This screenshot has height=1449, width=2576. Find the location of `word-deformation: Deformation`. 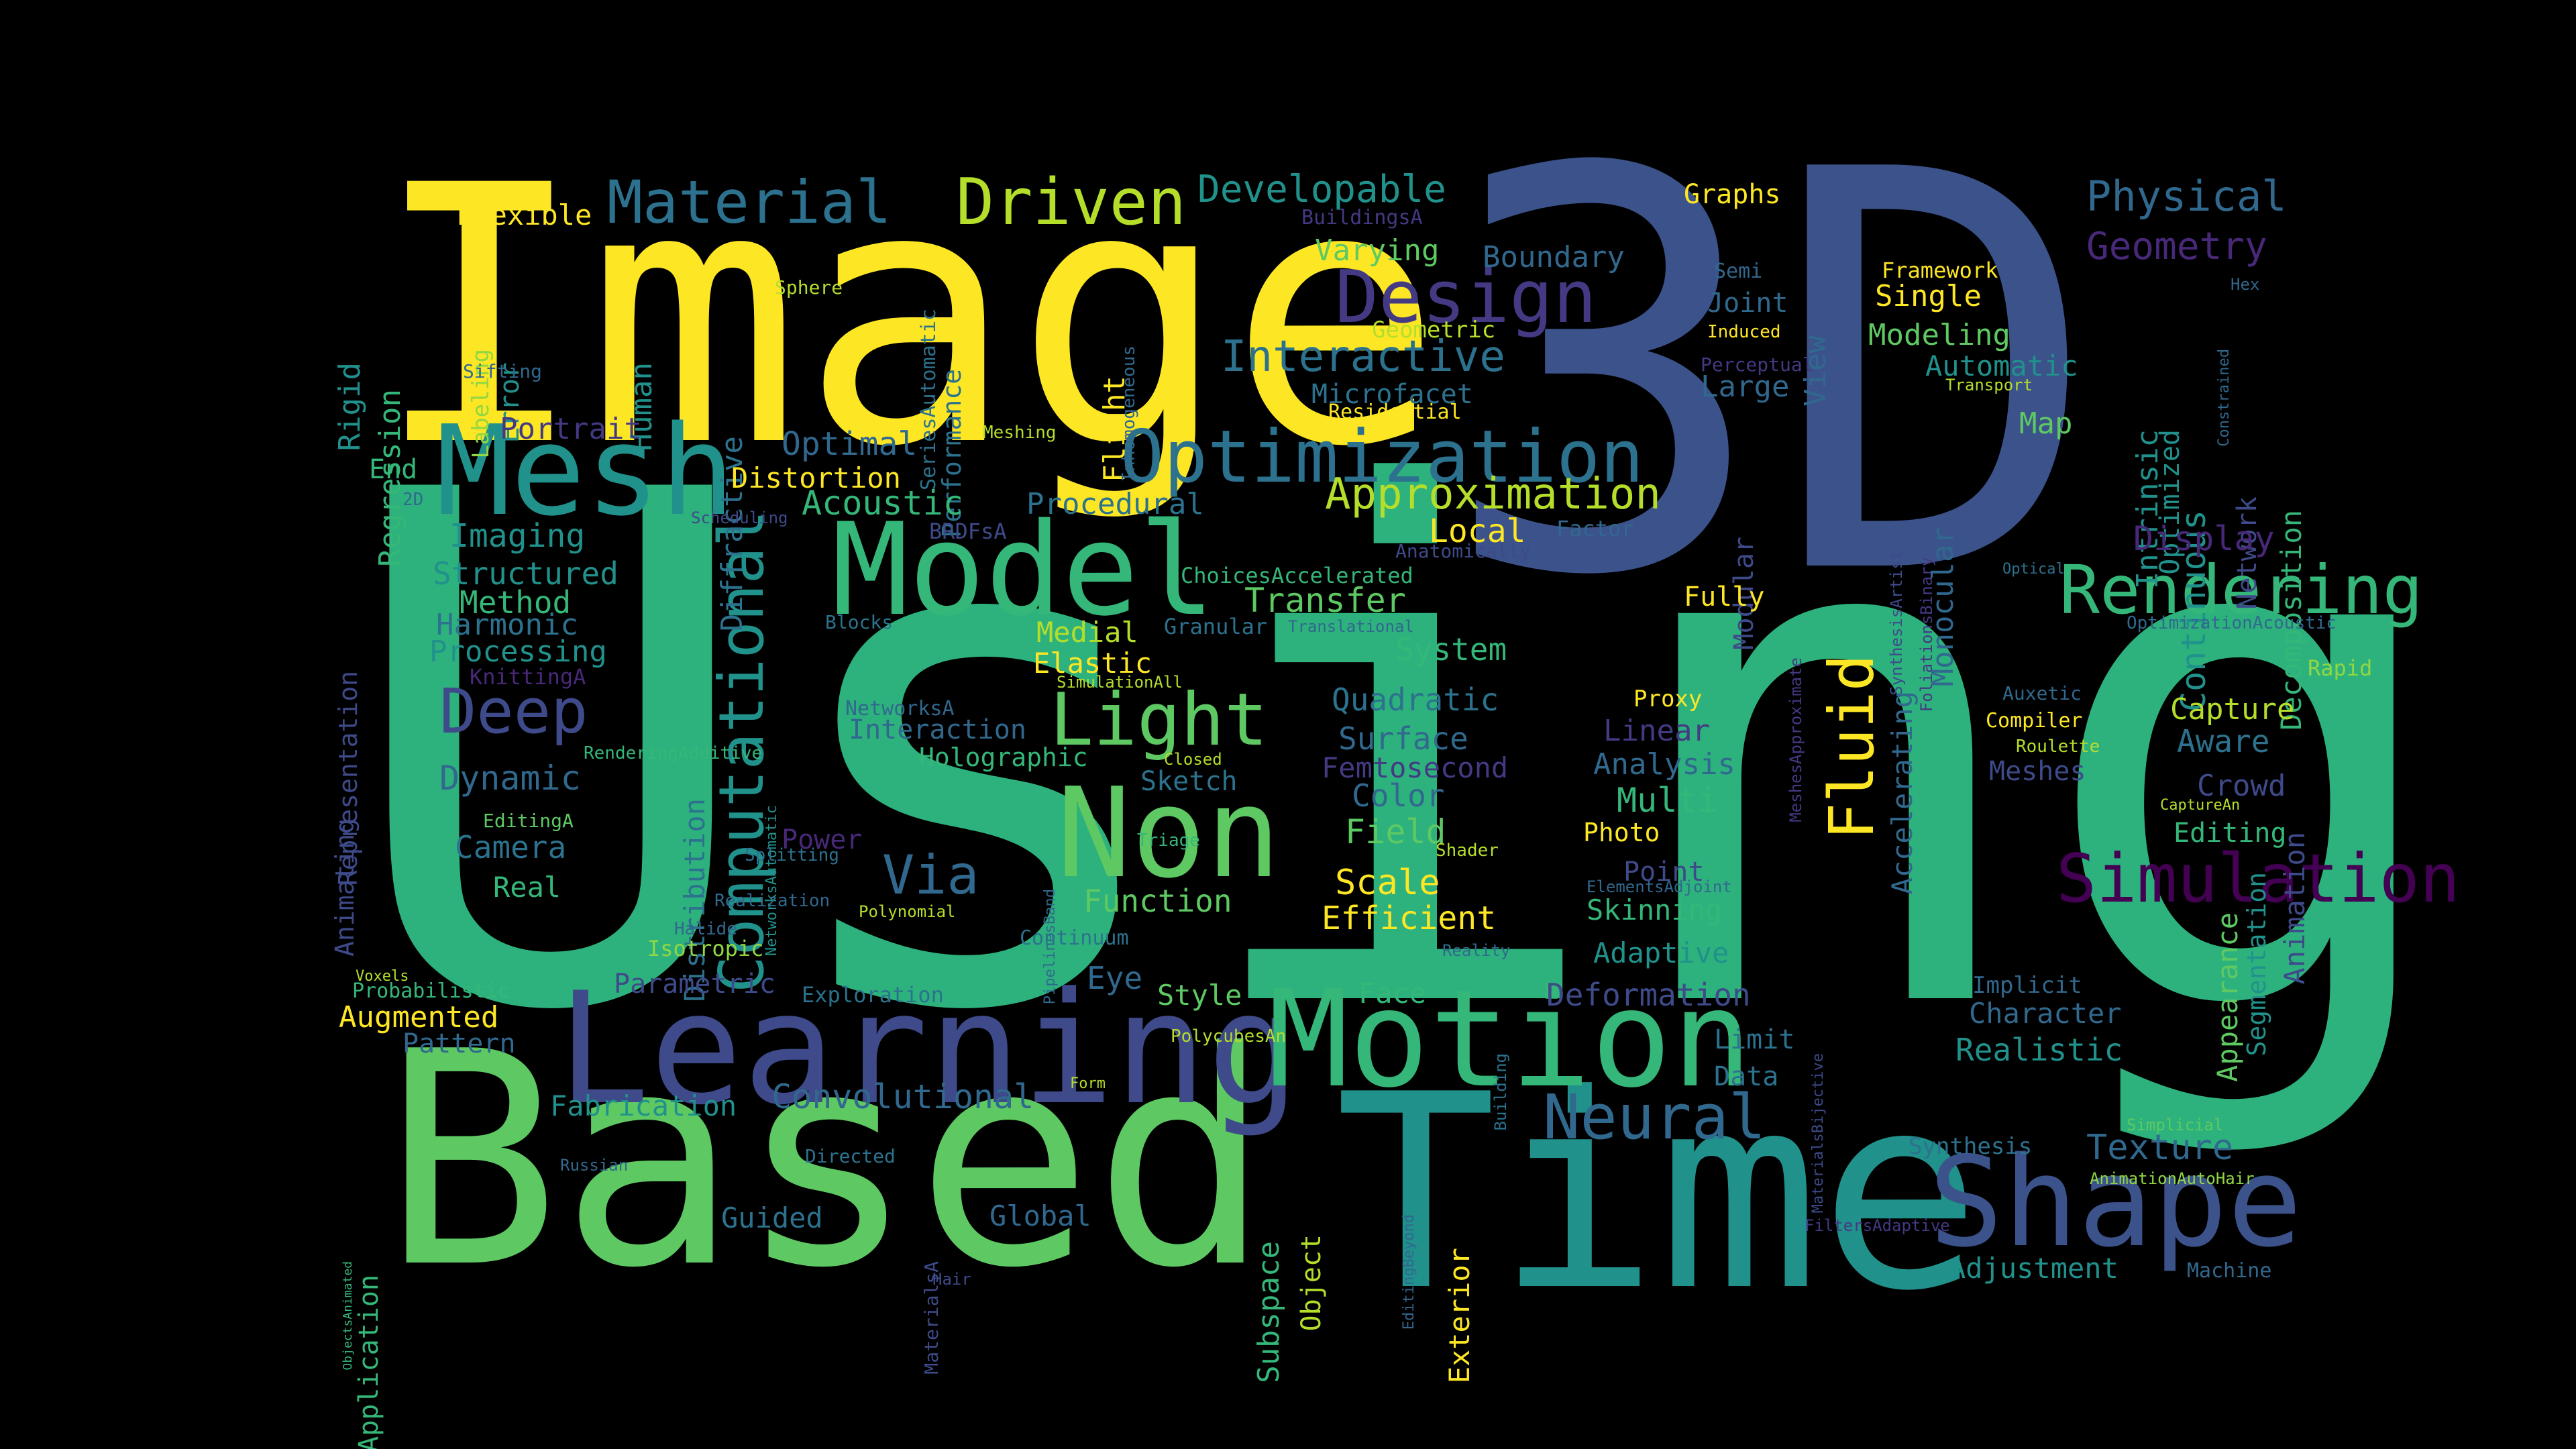

word-deformation: Deformation is located at coordinates (1648, 995).